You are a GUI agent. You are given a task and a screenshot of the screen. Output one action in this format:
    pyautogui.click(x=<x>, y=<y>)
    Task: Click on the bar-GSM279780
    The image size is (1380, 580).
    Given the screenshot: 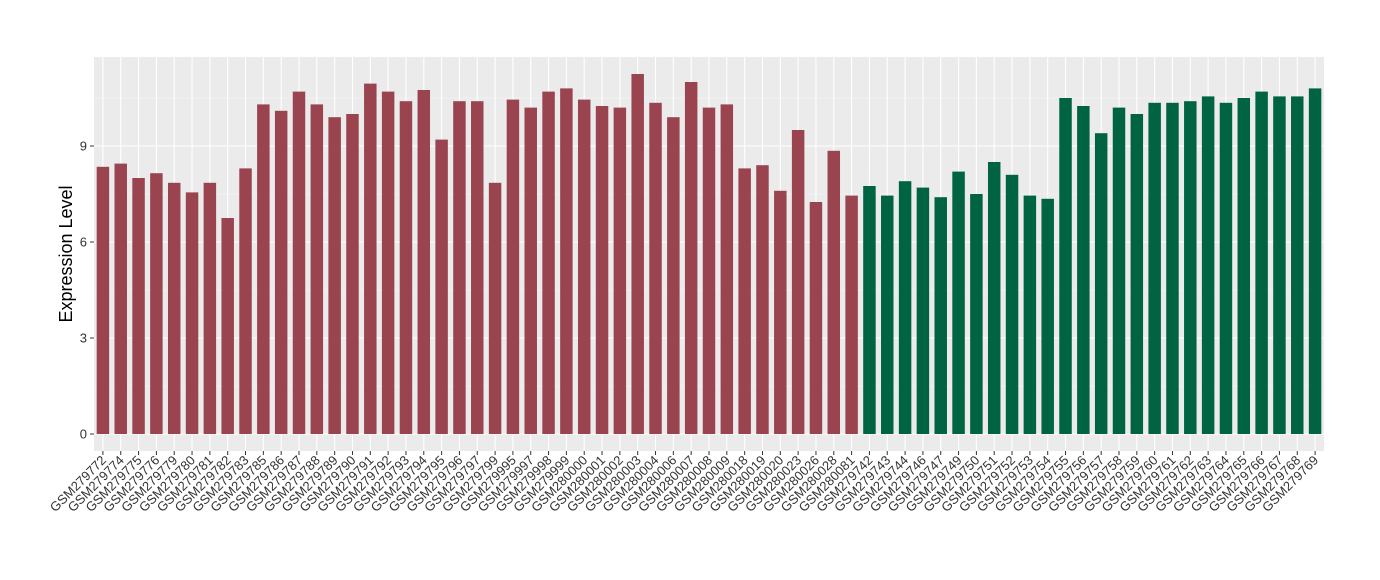 What is the action you would take?
    pyautogui.click(x=192, y=313)
    